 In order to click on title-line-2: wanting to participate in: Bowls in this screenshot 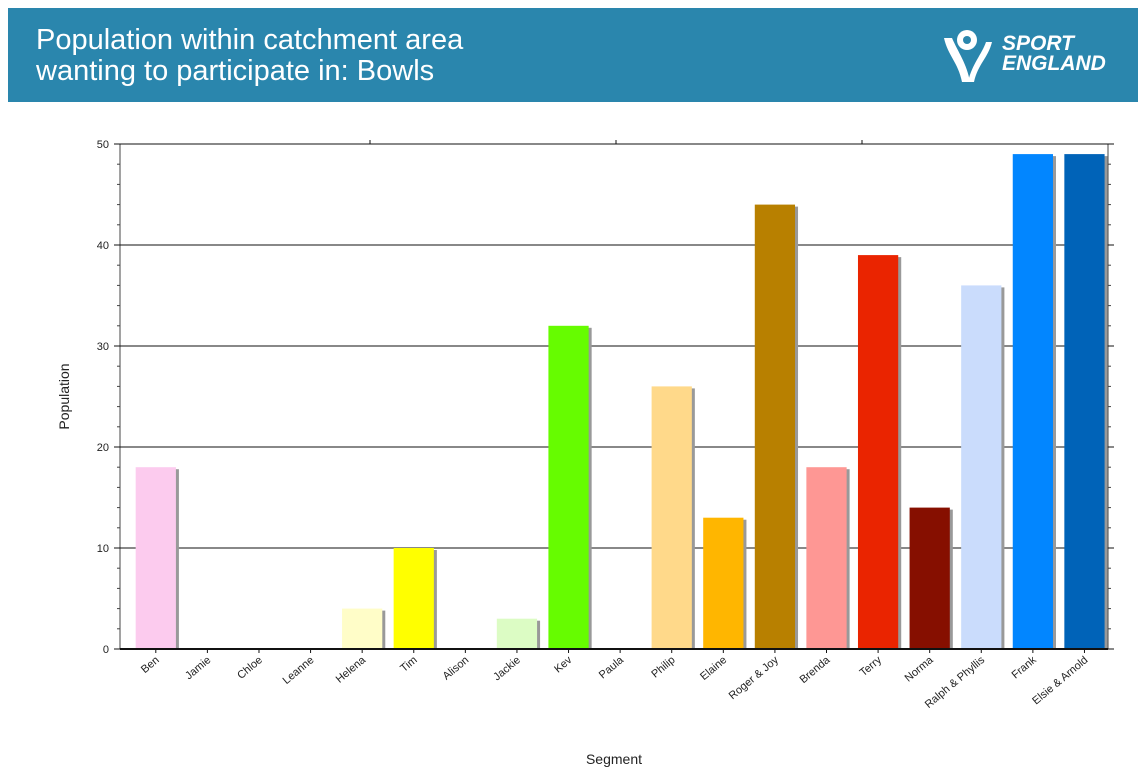, I will do `click(235, 71)`.